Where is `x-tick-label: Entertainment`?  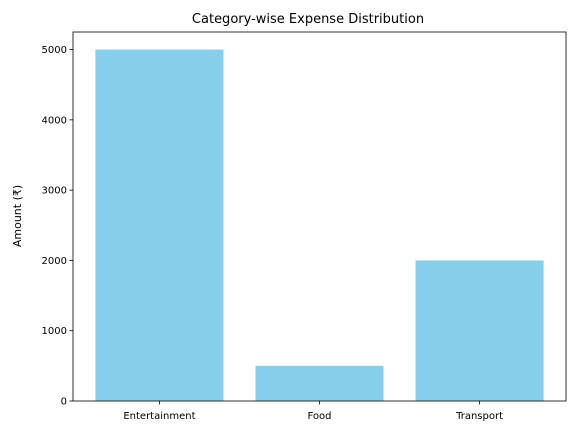
x-tick-label: Entertainment is located at coordinates (159, 416).